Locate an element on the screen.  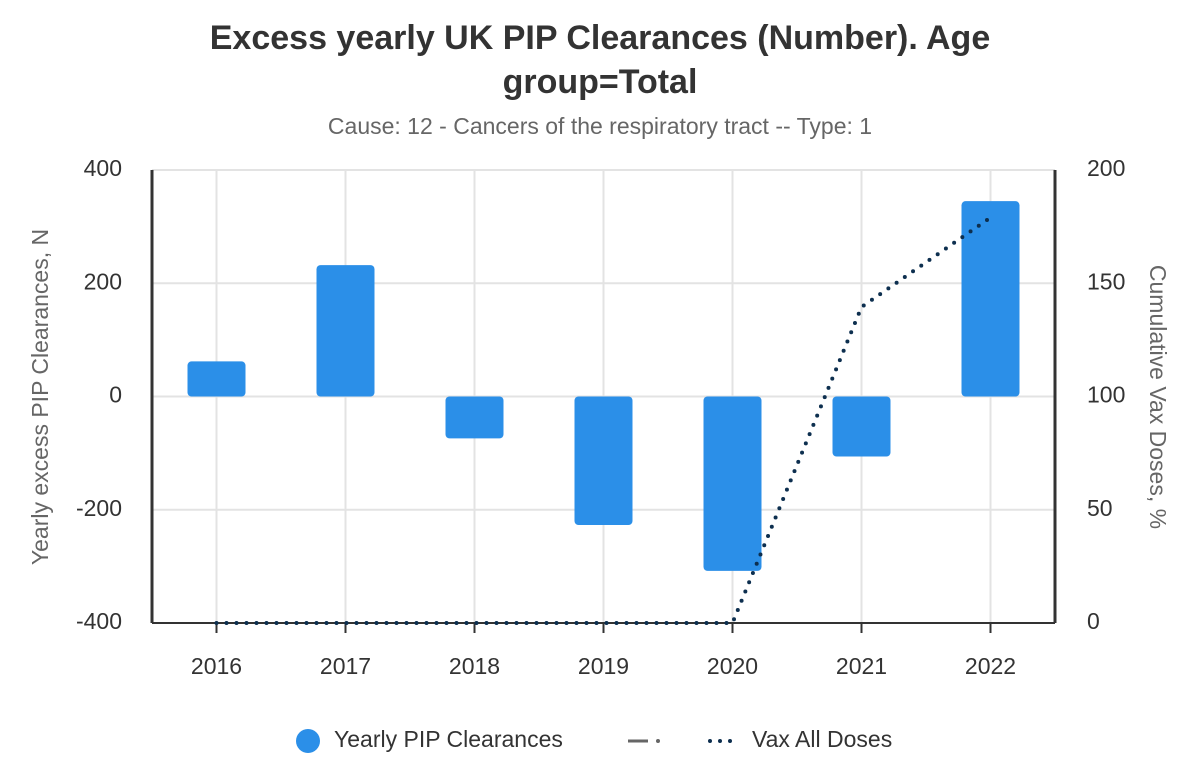
y-tick-label: 200 is located at coordinates (103, 281).